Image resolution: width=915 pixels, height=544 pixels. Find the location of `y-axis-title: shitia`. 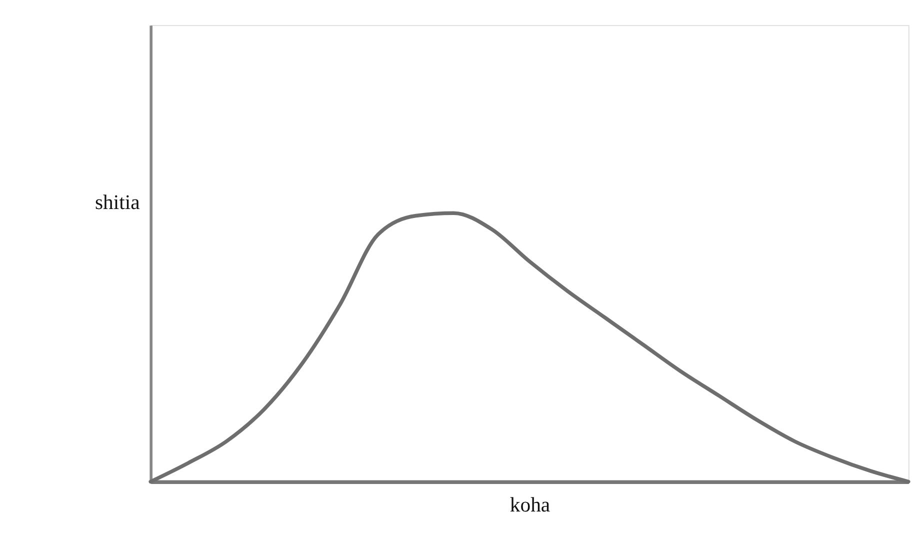

y-axis-title: shitia is located at coordinates (117, 203).